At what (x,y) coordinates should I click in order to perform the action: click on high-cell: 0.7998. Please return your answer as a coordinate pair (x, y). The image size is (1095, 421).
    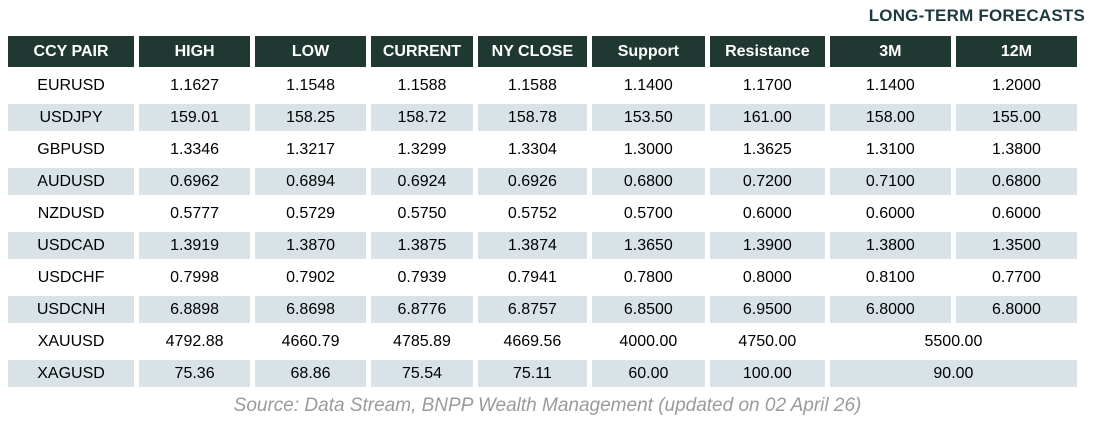
    Looking at the image, I should click on (195, 277).